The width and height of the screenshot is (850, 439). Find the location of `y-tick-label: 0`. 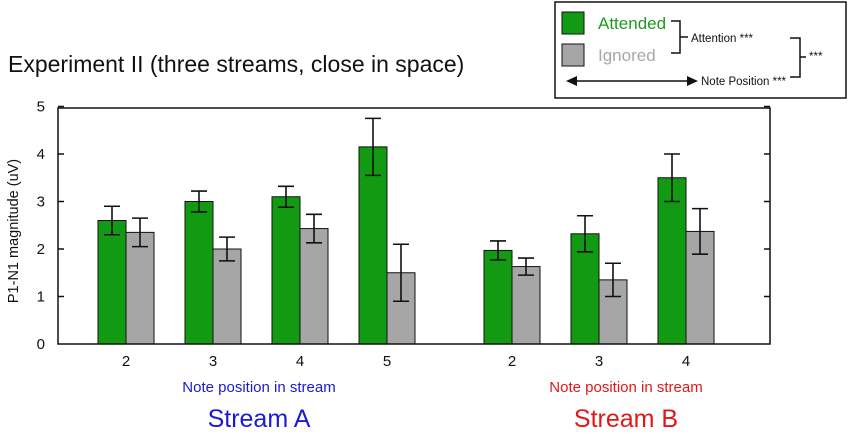

y-tick-label: 0 is located at coordinates (41, 344).